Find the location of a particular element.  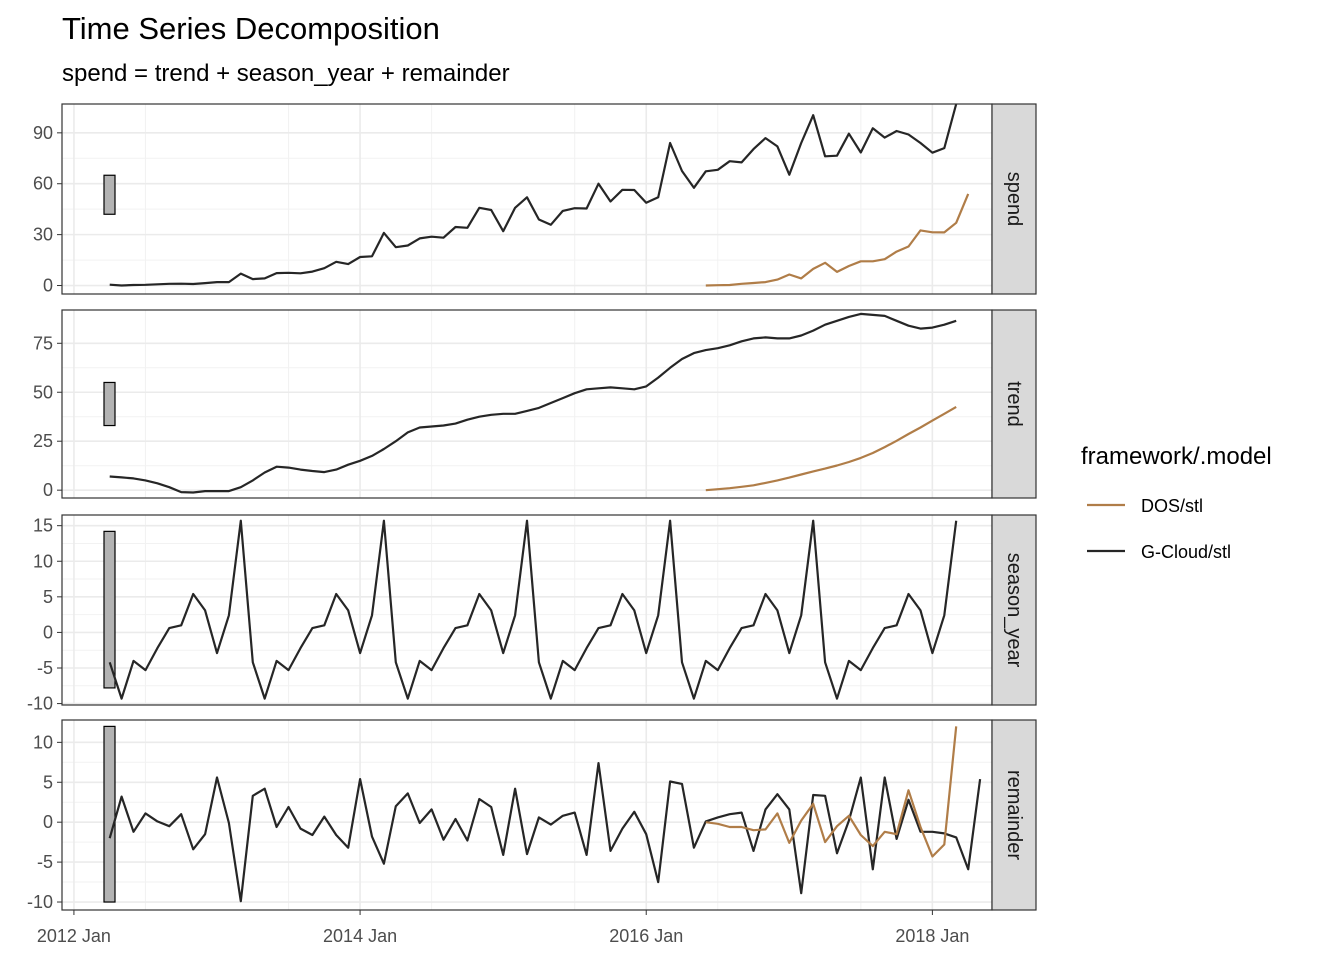

x-tick-label: 2012 Jan is located at coordinates (74, 936).